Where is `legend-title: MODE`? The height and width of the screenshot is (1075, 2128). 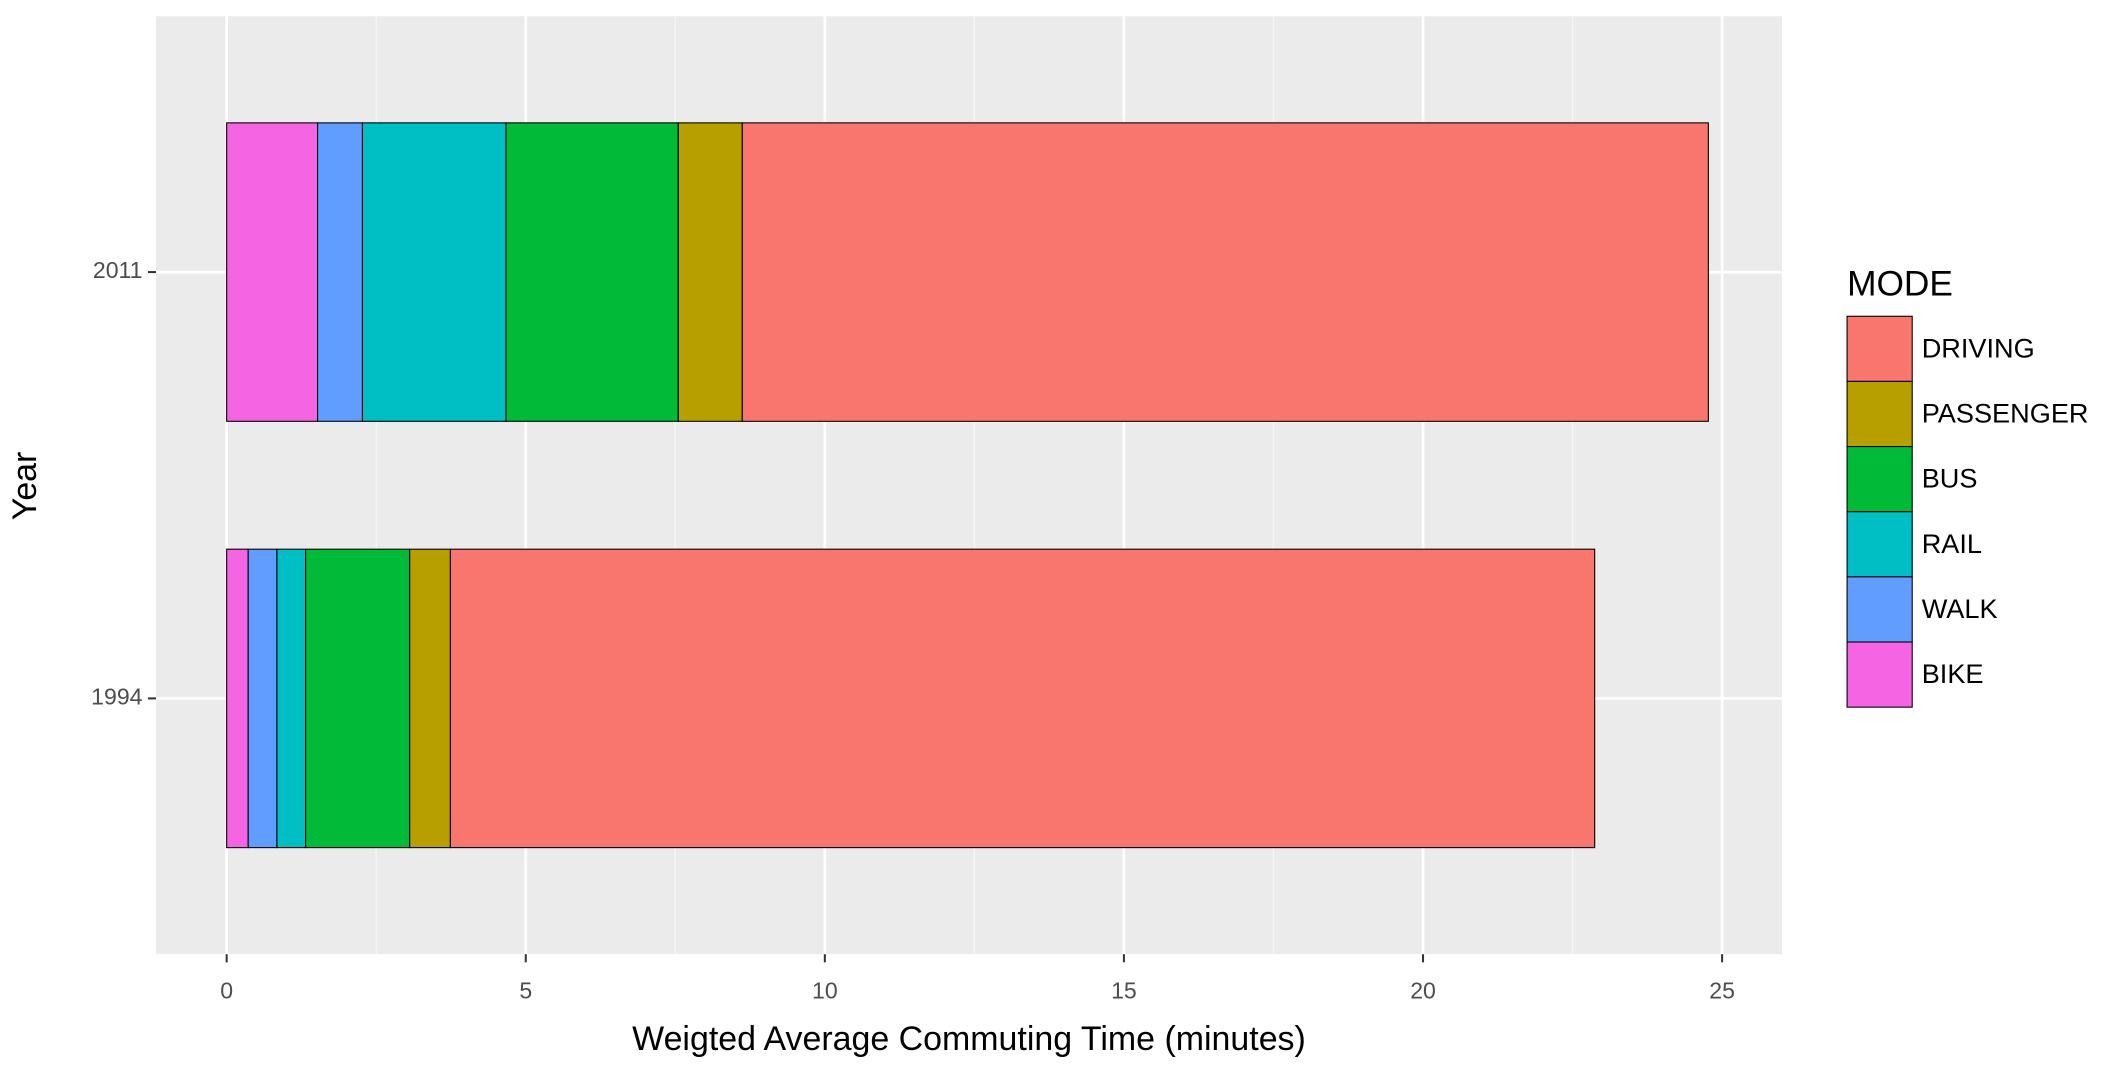 legend-title: MODE is located at coordinates (1900, 284).